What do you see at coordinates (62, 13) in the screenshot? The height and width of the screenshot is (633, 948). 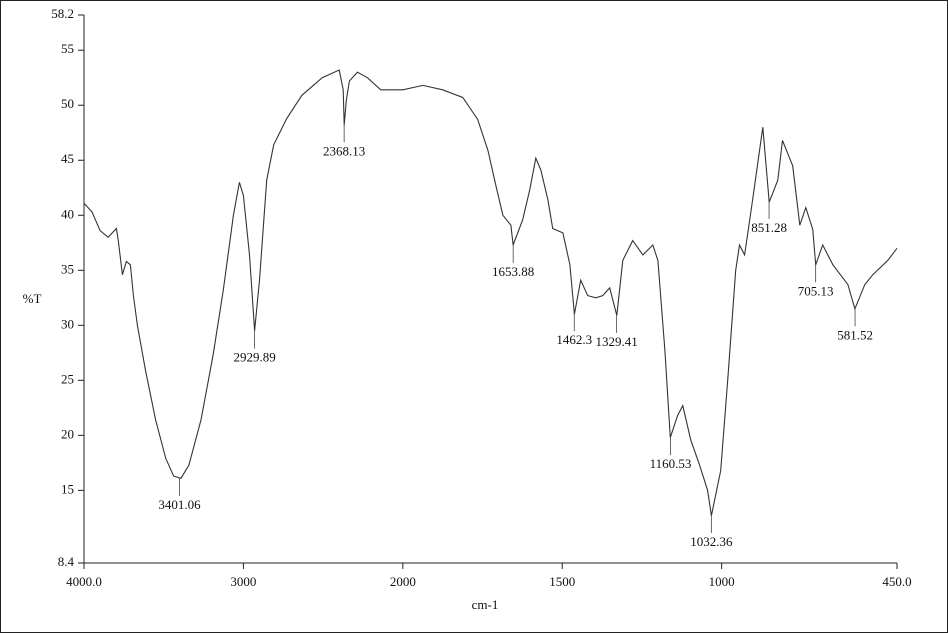 I see `y-tick-label: 58.2` at bounding box center [62, 13].